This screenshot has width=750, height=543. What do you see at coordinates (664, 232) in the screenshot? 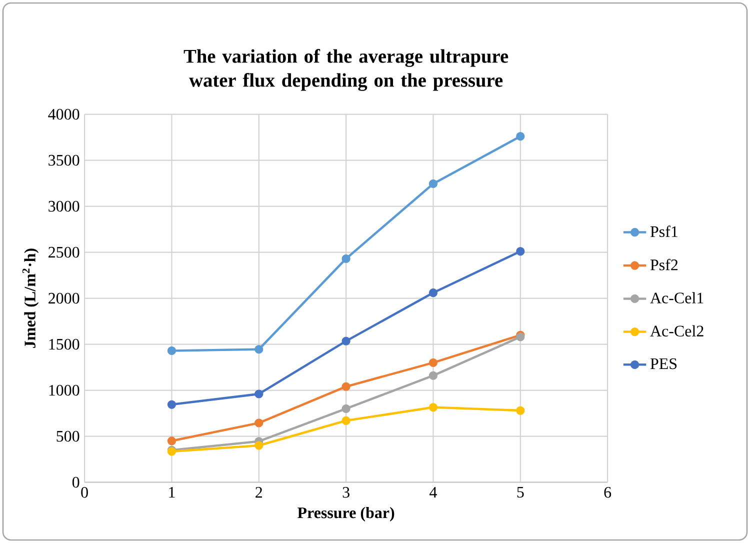
I see `legend-label: Psf1` at bounding box center [664, 232].